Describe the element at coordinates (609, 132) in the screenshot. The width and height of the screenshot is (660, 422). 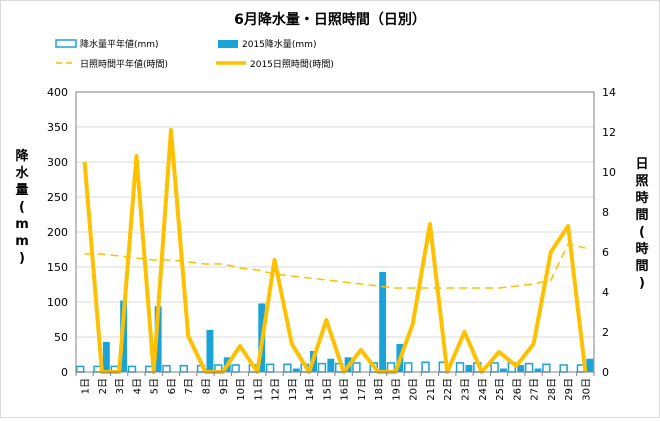
I see `y-right-tick-label: 12` at that location.